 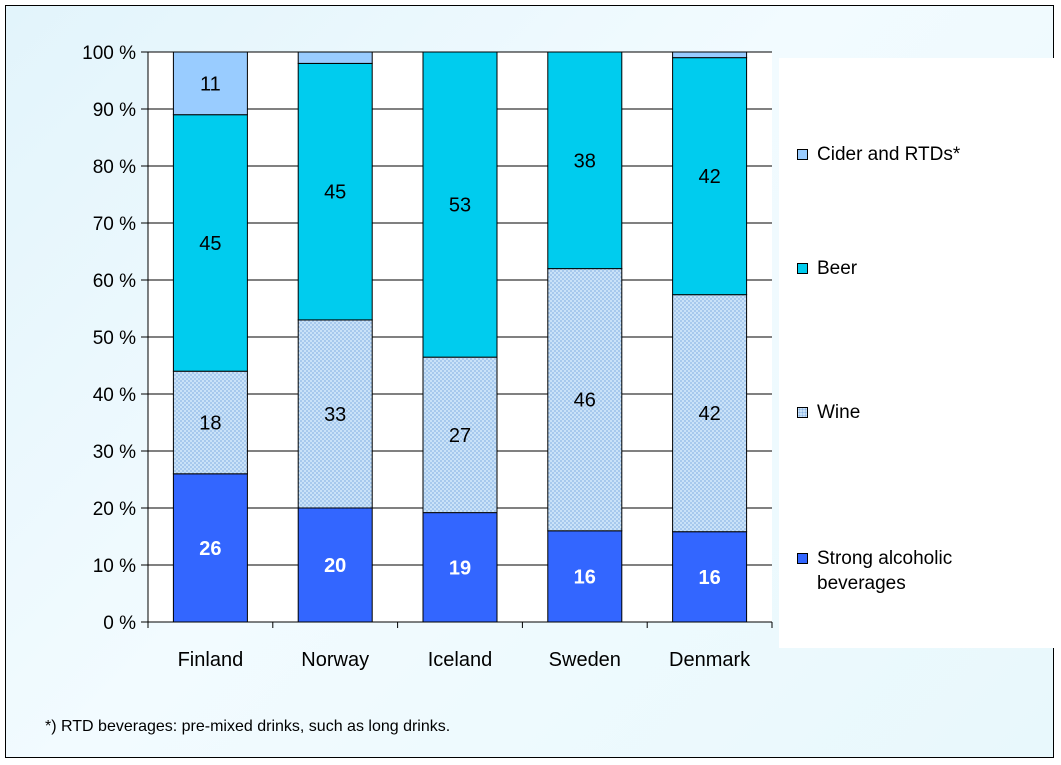 I want to click on data-label: 38, so click(x=585, y=161).